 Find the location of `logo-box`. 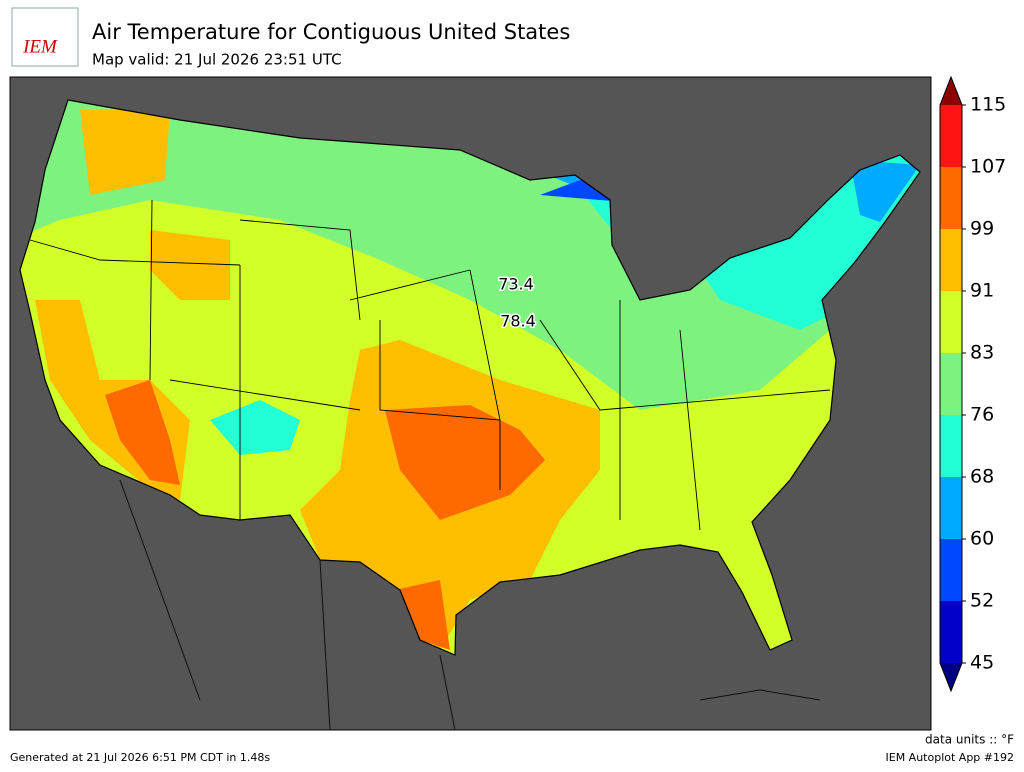

logo-box is located at coordinates (45, 37).